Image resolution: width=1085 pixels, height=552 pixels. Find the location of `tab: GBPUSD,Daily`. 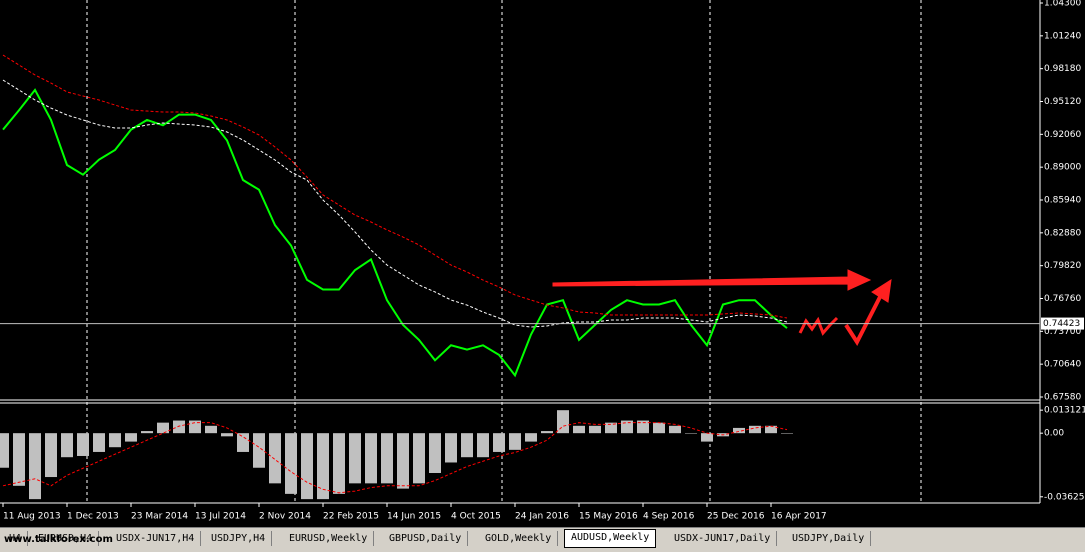

tab: GBPUSD,Daily is located at coordinates (426, 538).